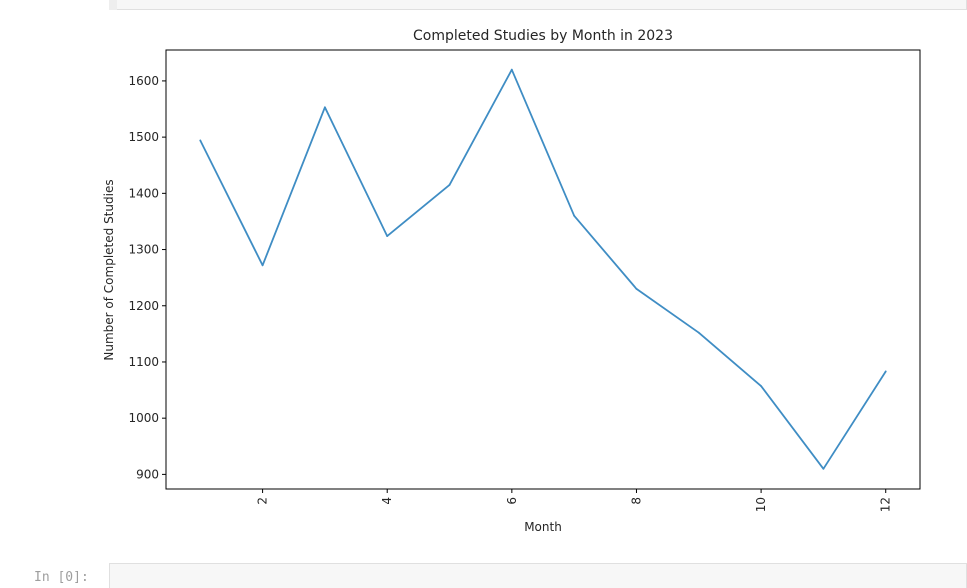 The image size is (967, 588). What do you see at coordinates (143, 362) in the screenshot?
I see `y-tick-label: 1100` at bounding box center [143, 362].